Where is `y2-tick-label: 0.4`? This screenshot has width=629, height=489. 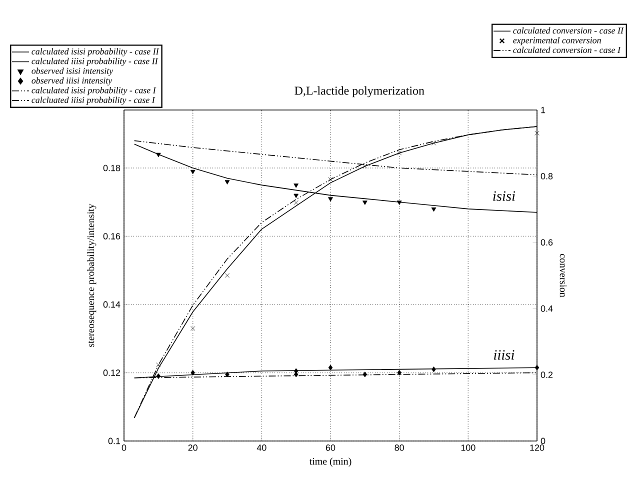 y2-tick-label: 0.4 is located at coordinates (546, 308).